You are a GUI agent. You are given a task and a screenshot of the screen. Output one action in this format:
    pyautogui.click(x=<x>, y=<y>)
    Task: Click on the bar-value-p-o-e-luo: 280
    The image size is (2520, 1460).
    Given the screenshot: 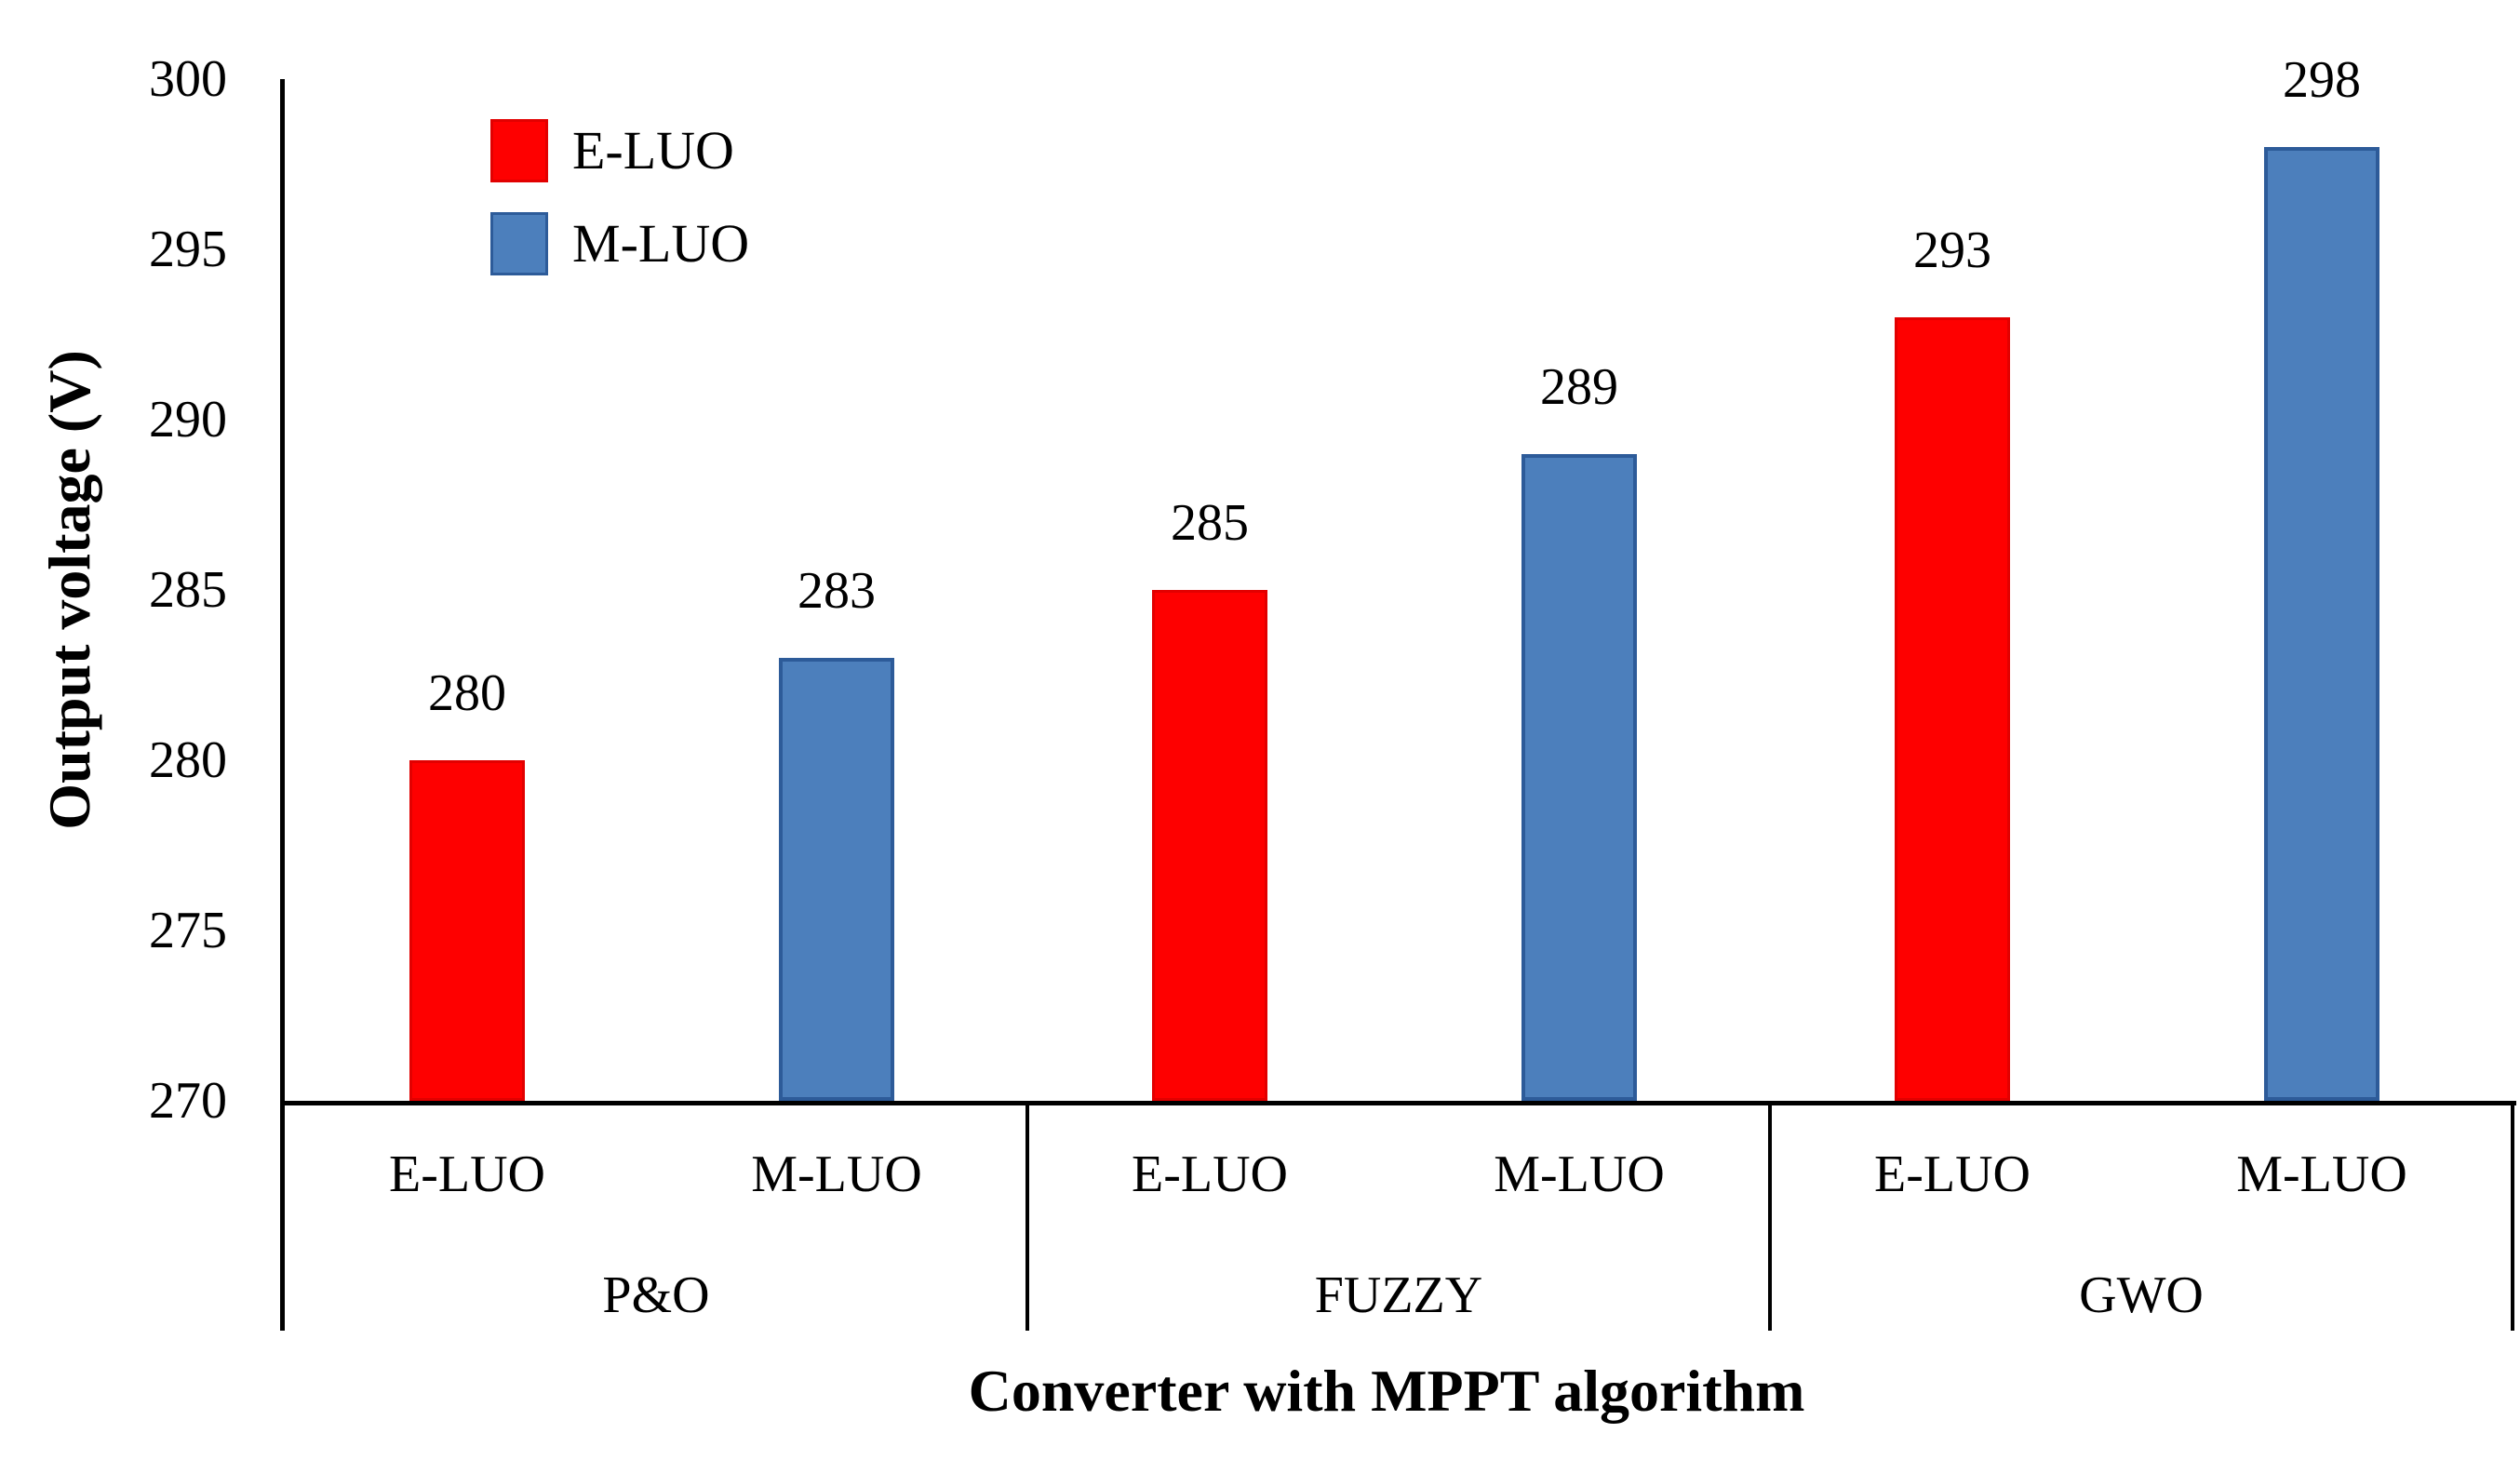 What is the action you would take?
    pyautogui.click(x=467, y=693)
    